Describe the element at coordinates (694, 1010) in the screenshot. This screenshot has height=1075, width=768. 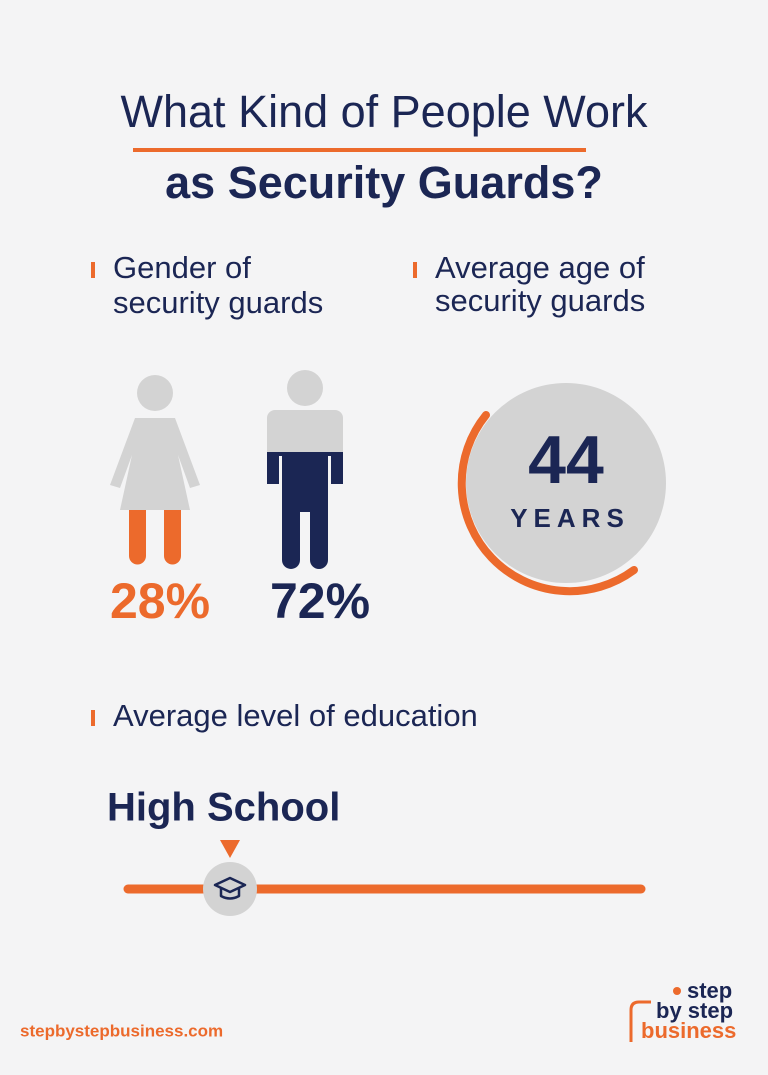
I see `logo-word: by step` at that location.